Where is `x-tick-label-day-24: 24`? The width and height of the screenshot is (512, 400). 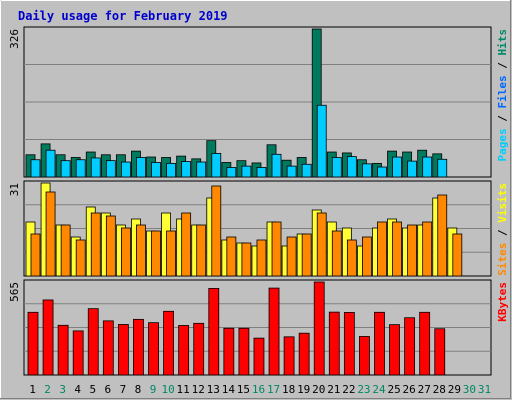
x-tick-label-day-24: 24 is located at coordinates (379, 389).